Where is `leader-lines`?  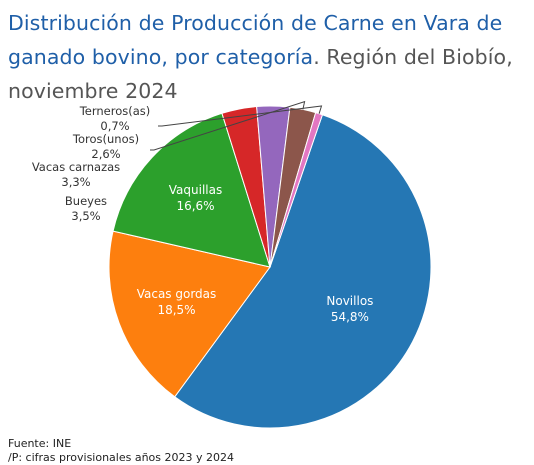
leader-lines is located at coordinates (236, 125).